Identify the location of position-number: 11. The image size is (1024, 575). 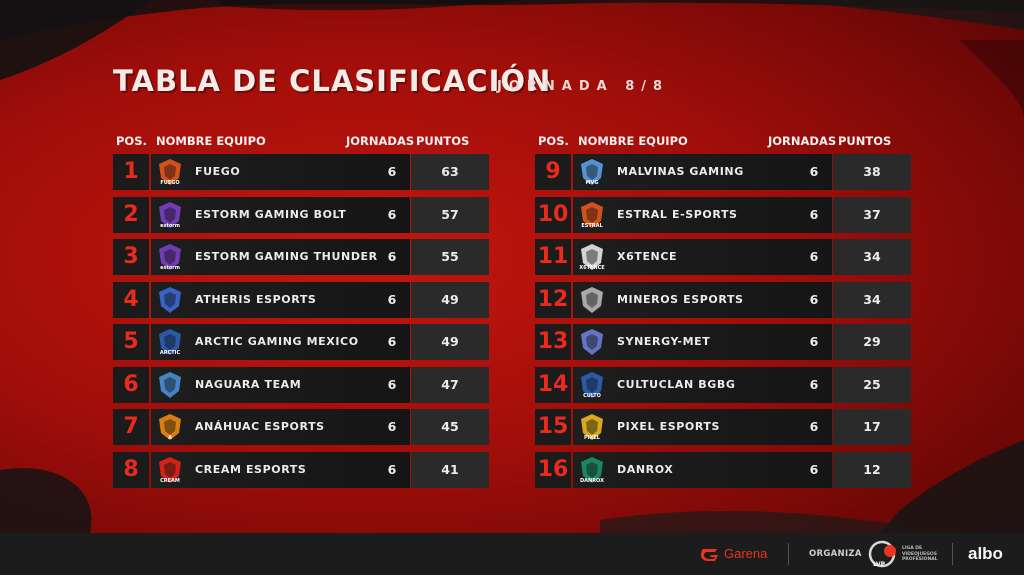
(553, 257).